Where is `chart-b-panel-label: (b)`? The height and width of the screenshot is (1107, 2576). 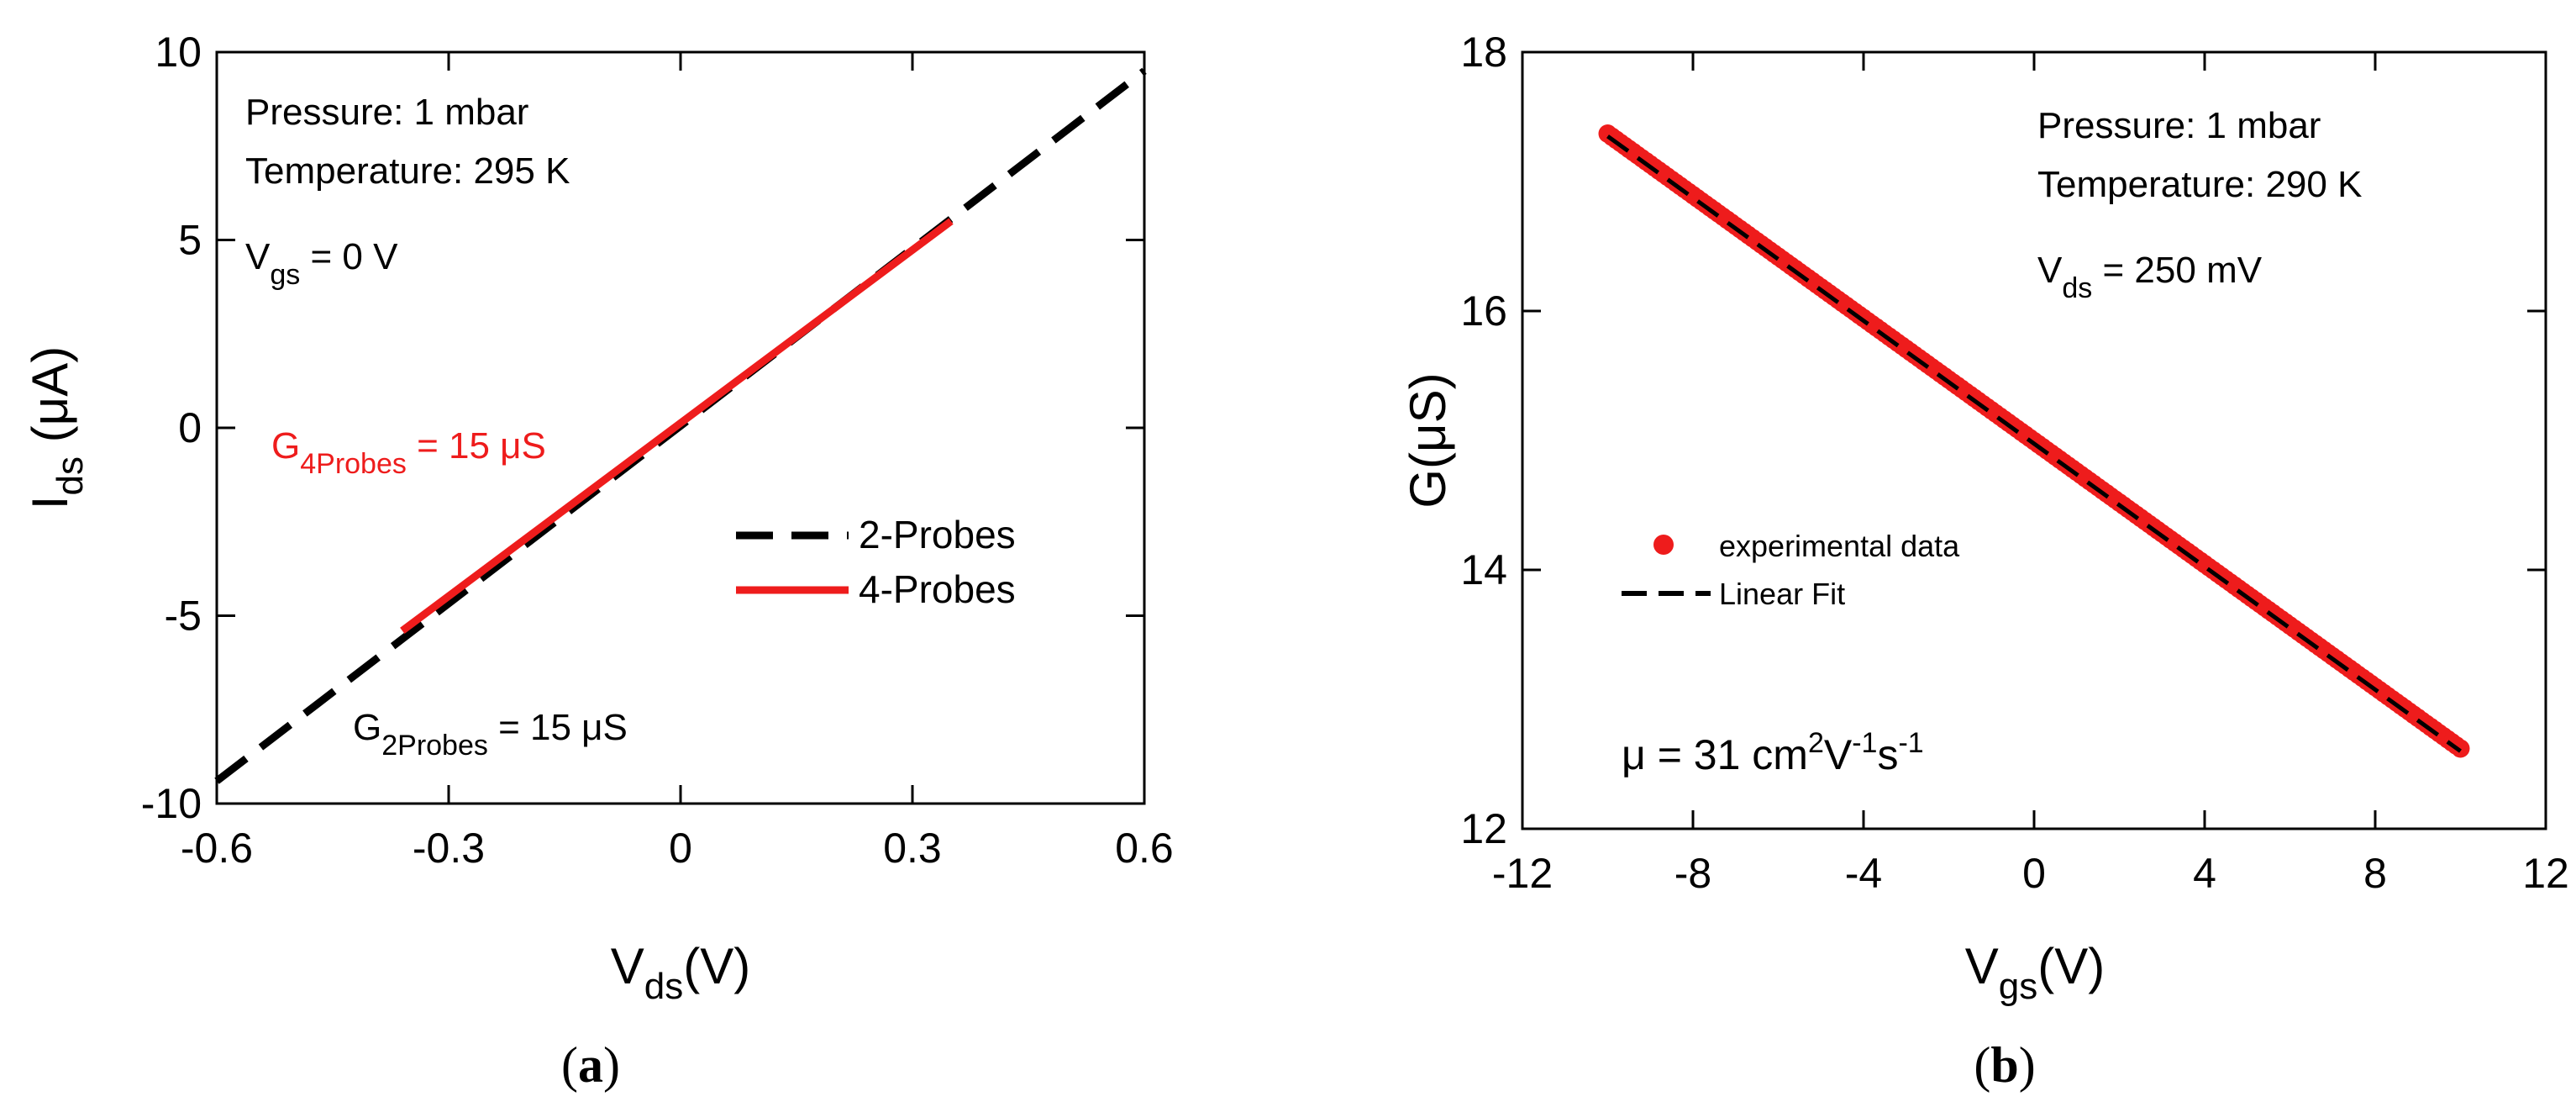 chart-b-panel-label: (b) is located at coordinates (2004, 1065).